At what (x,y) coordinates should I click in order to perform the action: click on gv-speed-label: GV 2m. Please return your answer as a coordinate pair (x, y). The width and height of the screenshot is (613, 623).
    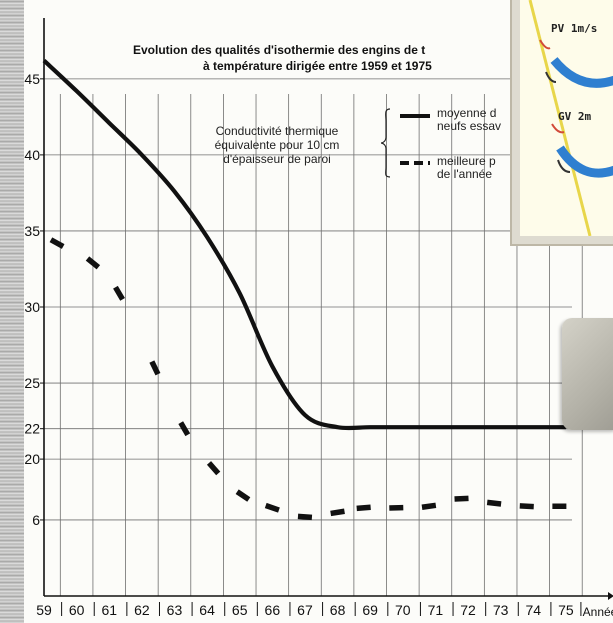
    Looking at the image, I should click on (575, 116).